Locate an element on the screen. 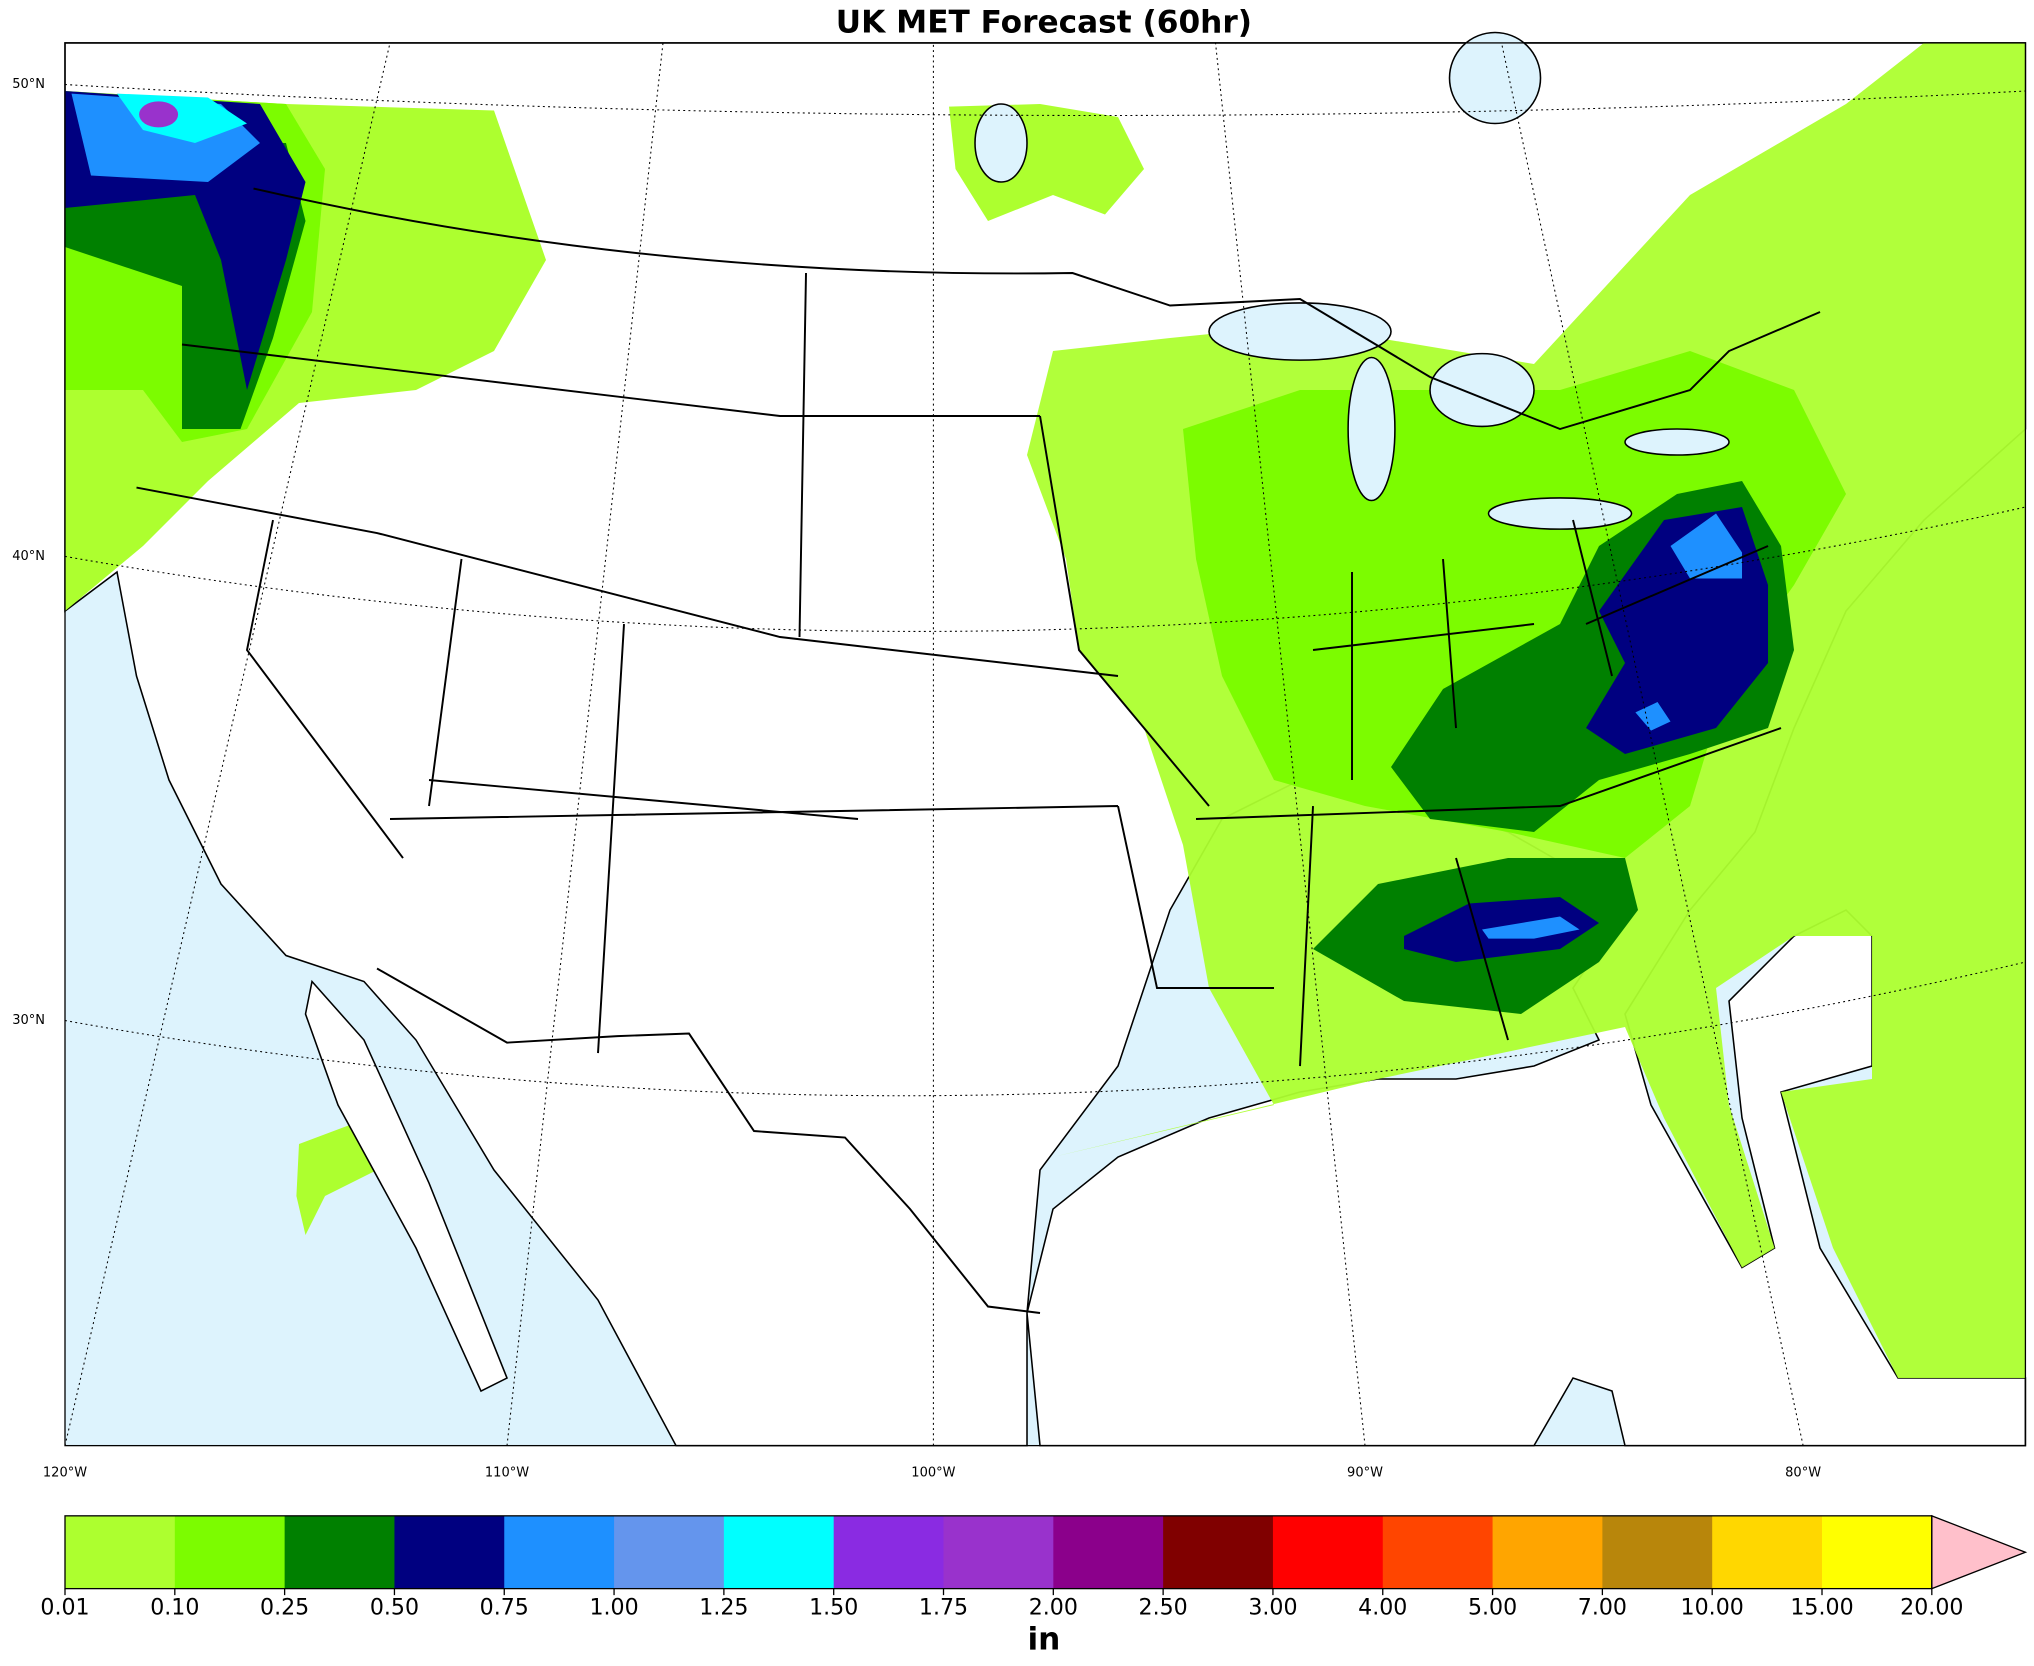  colorbar-tick-label: 1.50 is located at coordinates (833, 1608).